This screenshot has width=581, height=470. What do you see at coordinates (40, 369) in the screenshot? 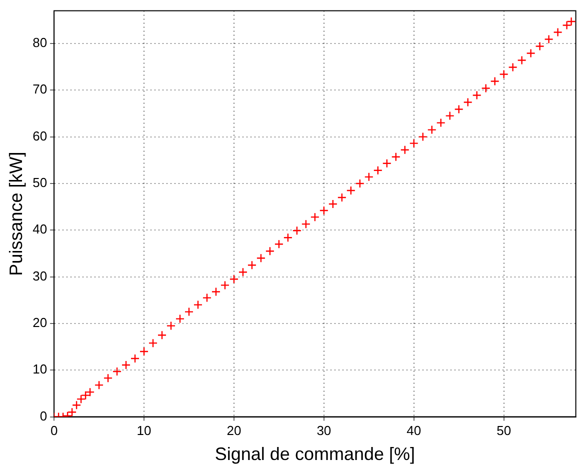
I see `y-tick-label: 10` at bounding box center [40, 369].